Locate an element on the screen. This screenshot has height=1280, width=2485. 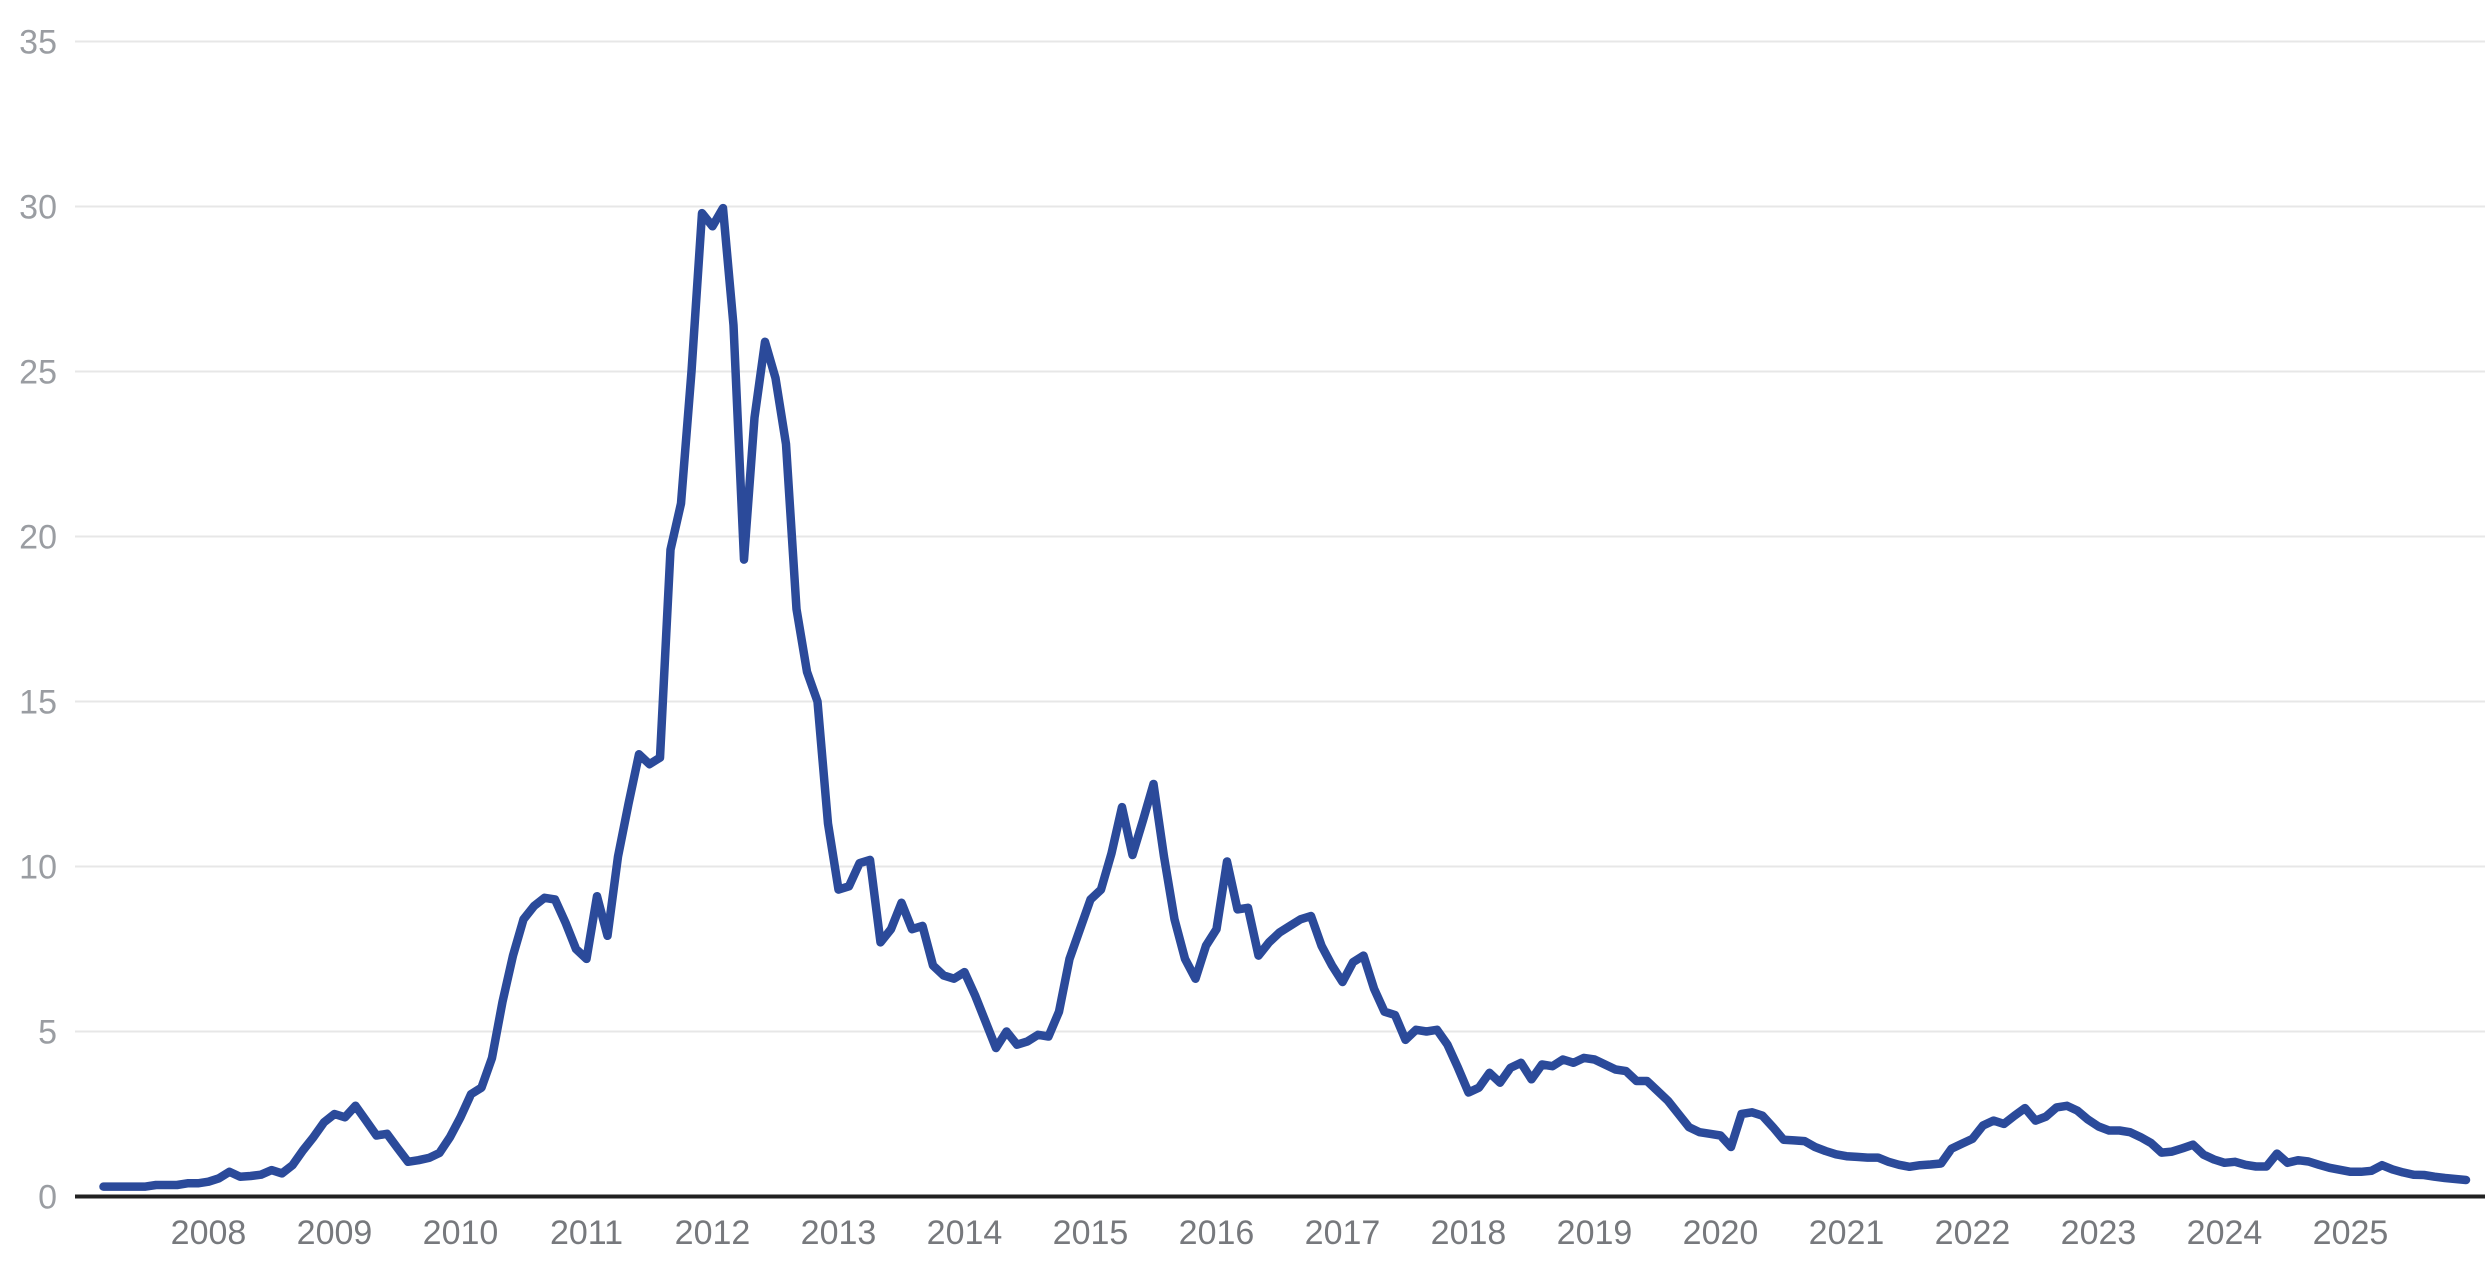
y-tick-label: 10 is located at coordinates (38, 868).